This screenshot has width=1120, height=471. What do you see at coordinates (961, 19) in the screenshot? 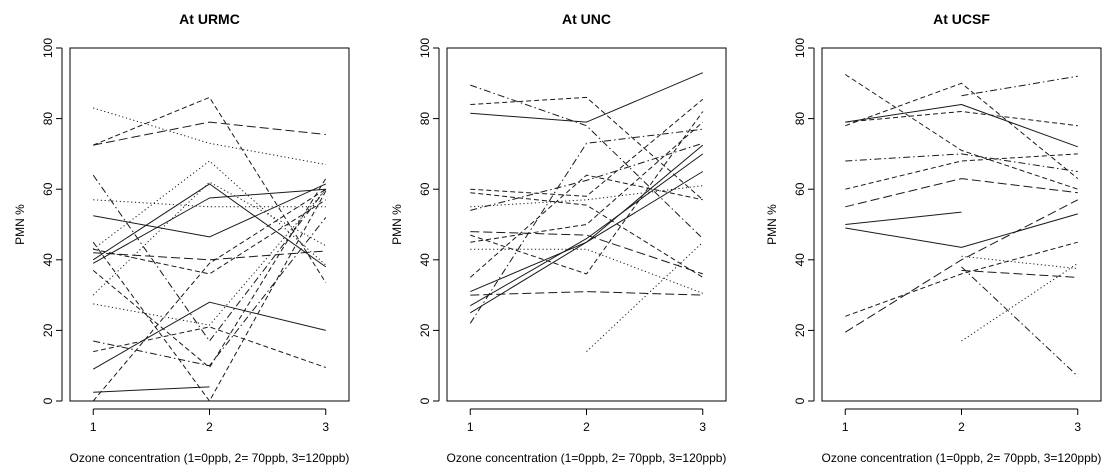
I see `chart-title: At UCSF` at bounding box center [961, 19].